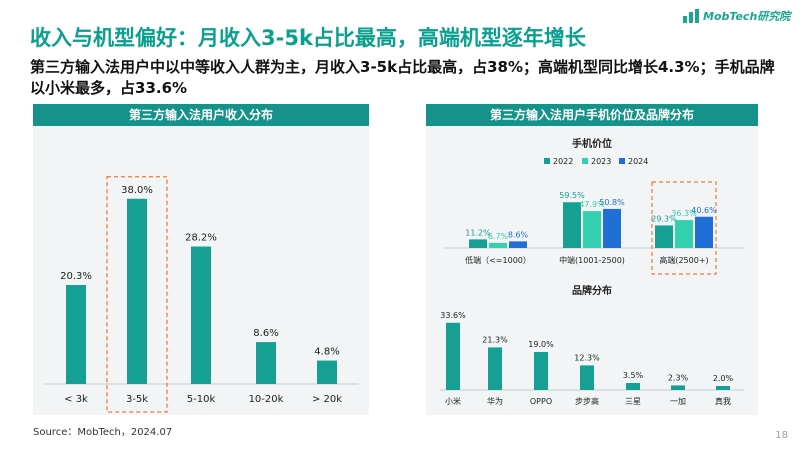  What do you see at coordinates (587, 401) in the screenshot?
I see `brand-category-label: 步步高` at bounding box center [587, 401].